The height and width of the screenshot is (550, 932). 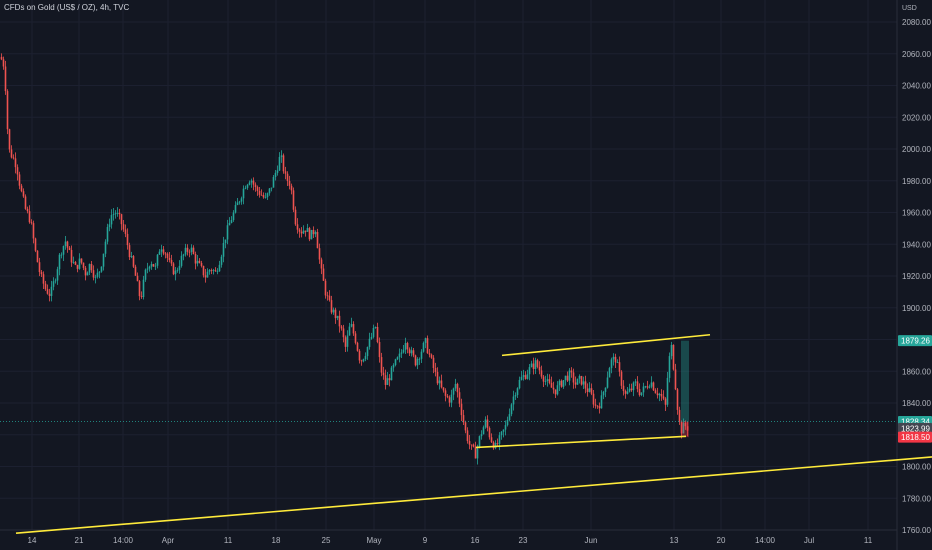 I want to click on price-badge-text: 1828.34, so click(x=915, y=422).